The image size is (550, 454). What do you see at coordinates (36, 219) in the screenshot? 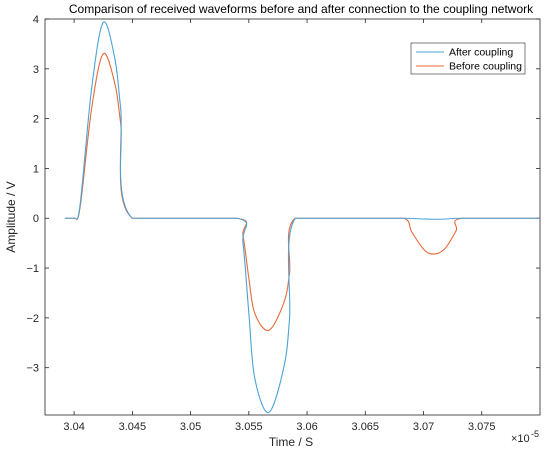
I see `y-tick-label: 0` at bounding box center [36, 219].